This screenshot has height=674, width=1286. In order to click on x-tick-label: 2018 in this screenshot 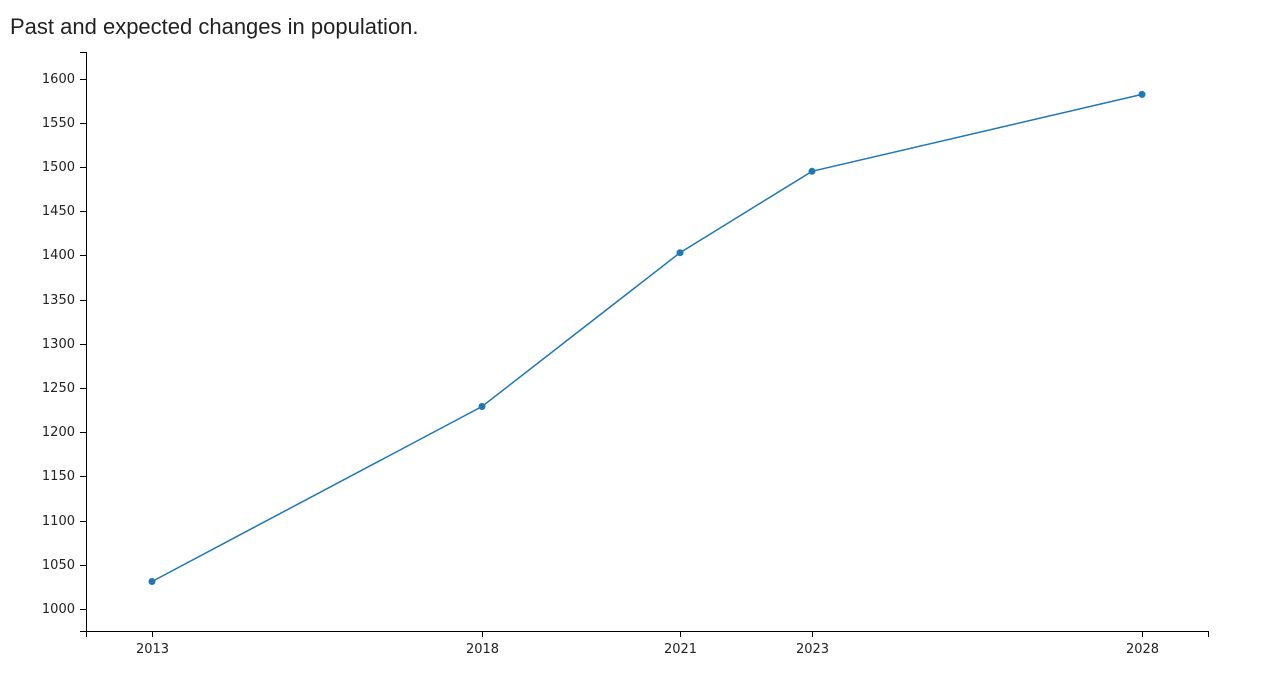, I will do `click(482, 649)`.